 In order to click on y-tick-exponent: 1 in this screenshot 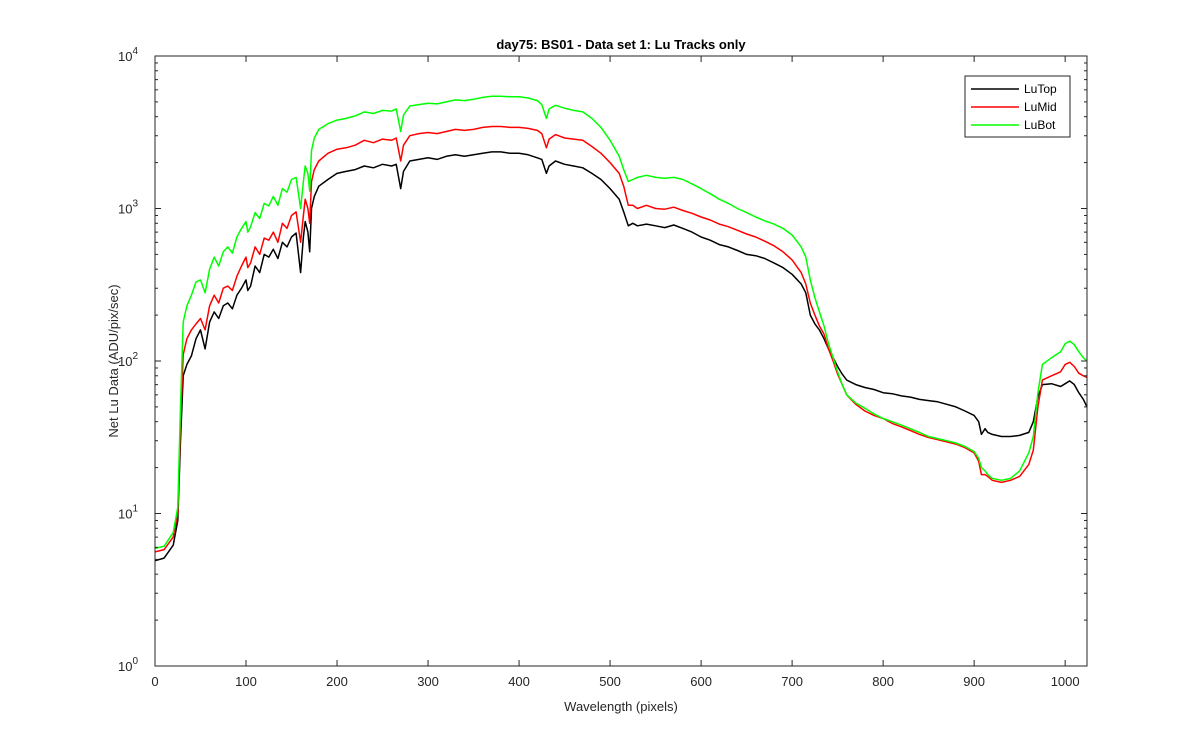, I will do `click(135, 509)`.